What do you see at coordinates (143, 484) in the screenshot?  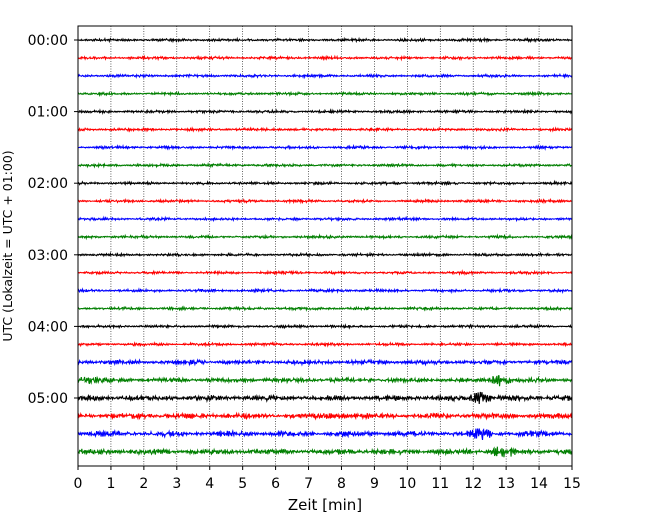 I see `x-tick-label: 2` at bounding box center [143, 484].